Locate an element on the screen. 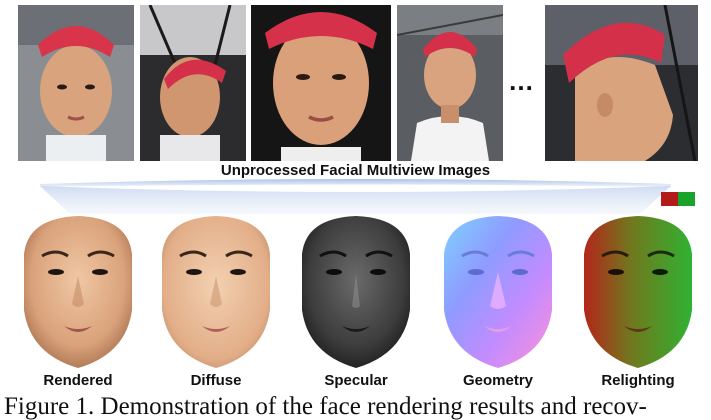  face-label-diffuse: Diffuse is located at coordinates (216, 380).